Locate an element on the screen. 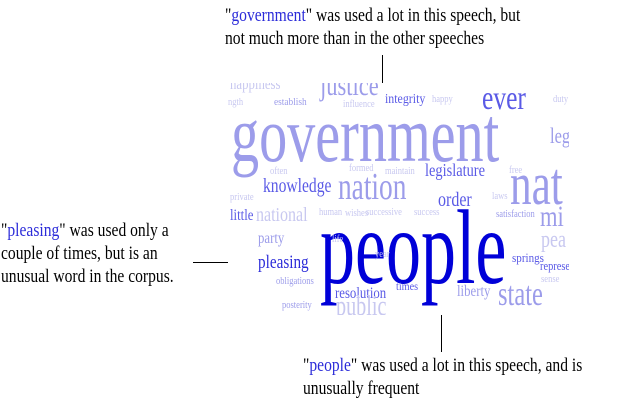  word-integrity: integrity is located at coordinates (405, 99).